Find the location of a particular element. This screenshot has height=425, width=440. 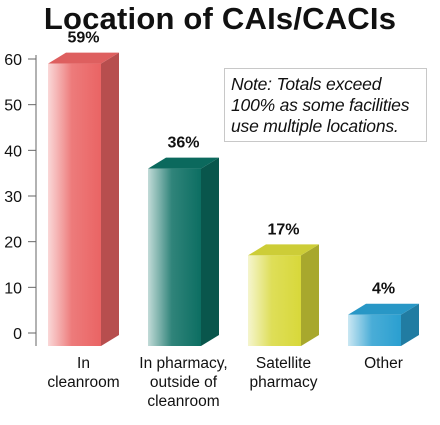

category-label-3: Satellite pharmacy is located at coordinates (283, 373).